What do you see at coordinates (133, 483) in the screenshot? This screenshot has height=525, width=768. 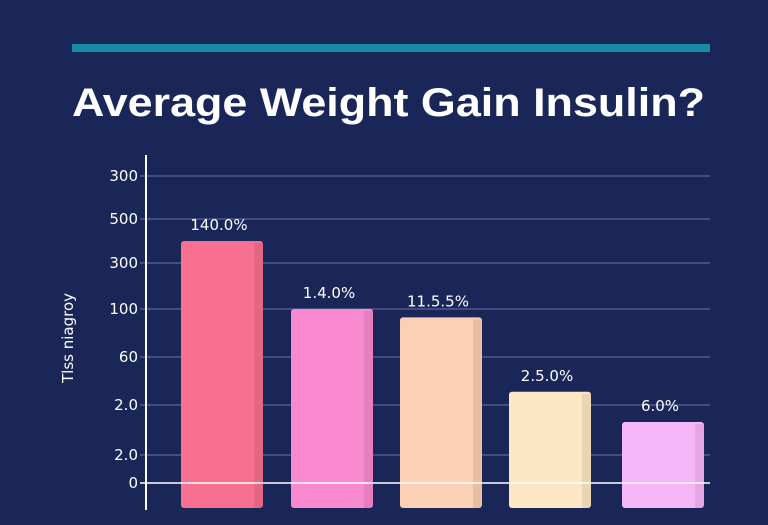 I see `y-tick-label: 0` at bounding box center [133, 483].